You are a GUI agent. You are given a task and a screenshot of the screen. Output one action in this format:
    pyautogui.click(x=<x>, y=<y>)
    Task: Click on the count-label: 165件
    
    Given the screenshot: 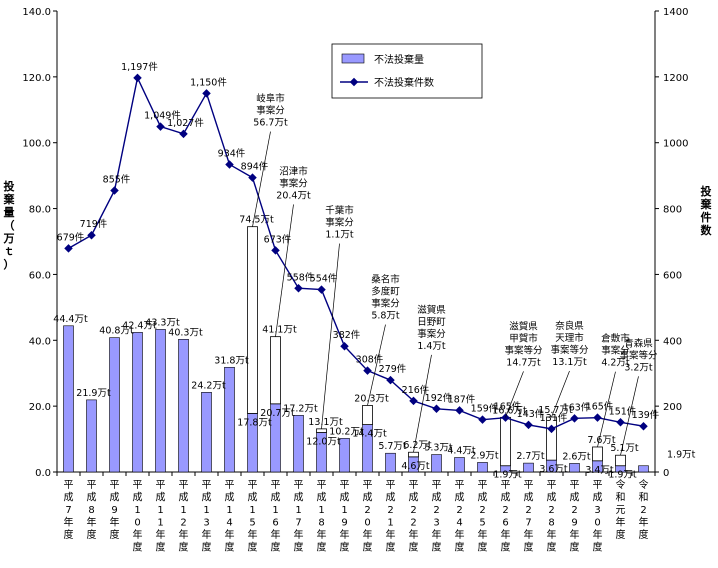 What is the action you would take?
    pyautogui.click(x=600, y=407)
    